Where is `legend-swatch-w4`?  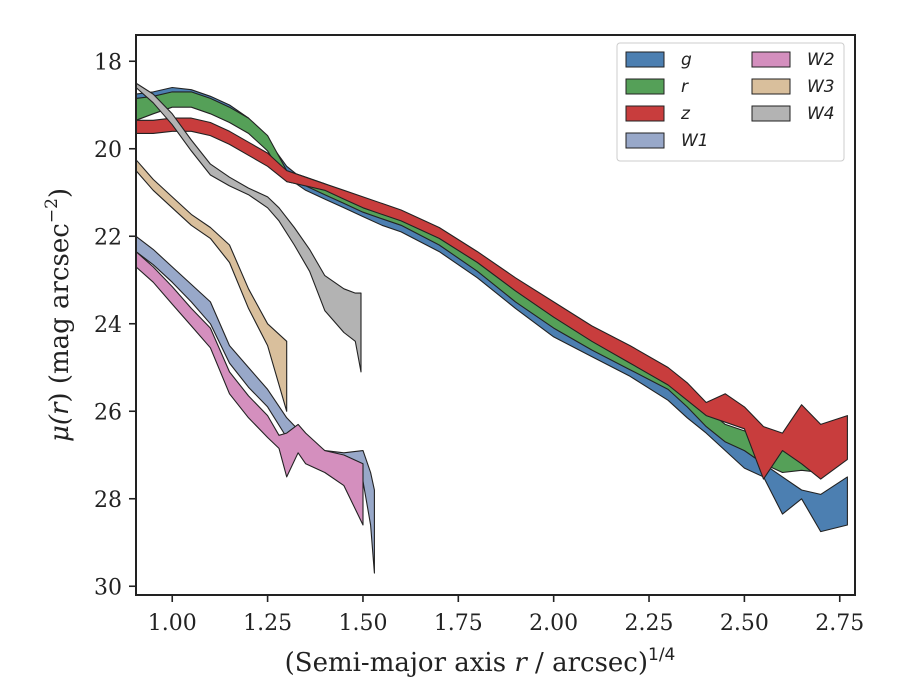
legend-swatch-w4 is located at coordinates (771, 113).